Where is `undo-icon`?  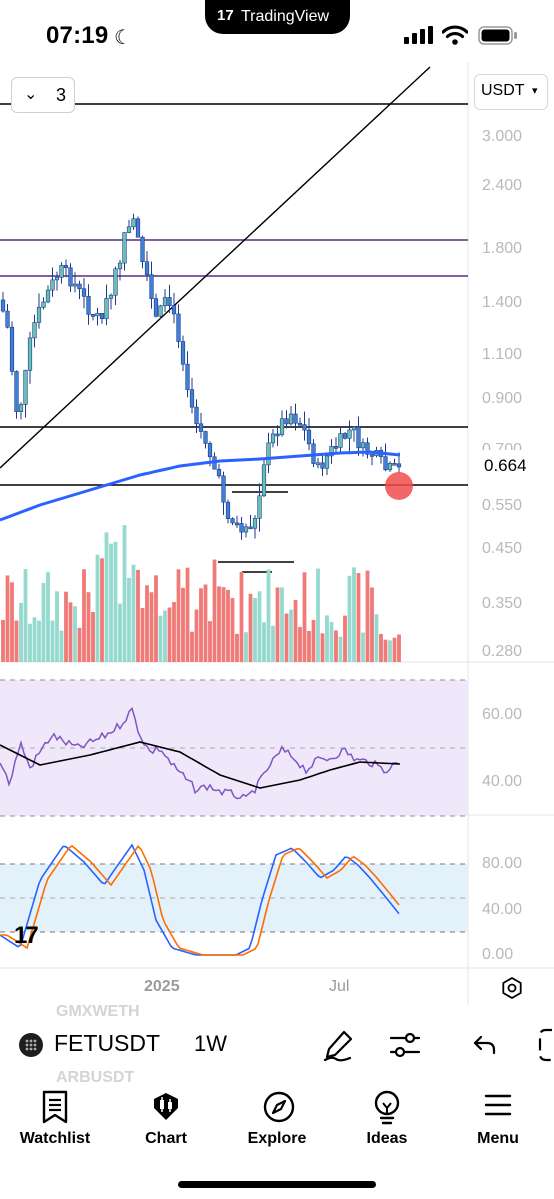
undo-icon is located at coordinates (485, 1045).